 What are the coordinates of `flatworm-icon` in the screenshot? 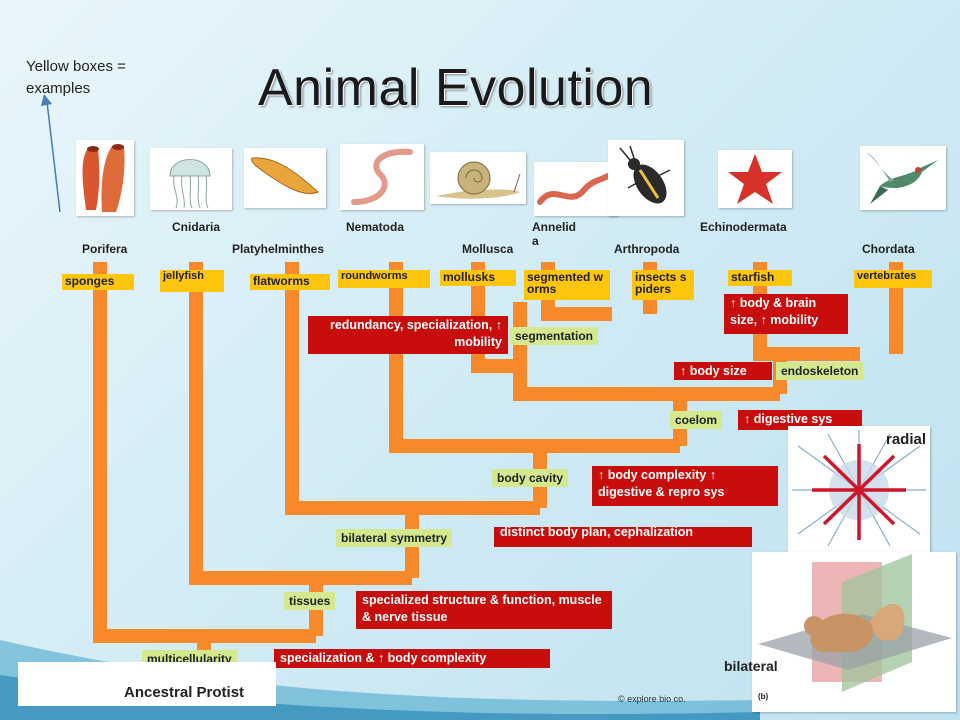 It's located at (285, 175).